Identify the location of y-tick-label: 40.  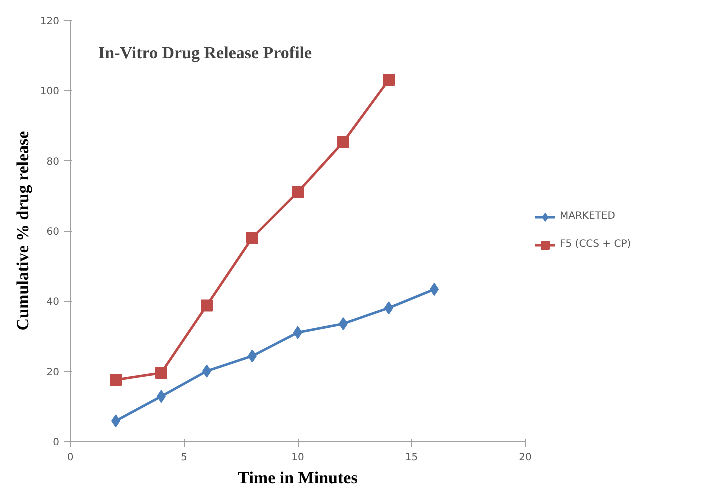
(53, 302).